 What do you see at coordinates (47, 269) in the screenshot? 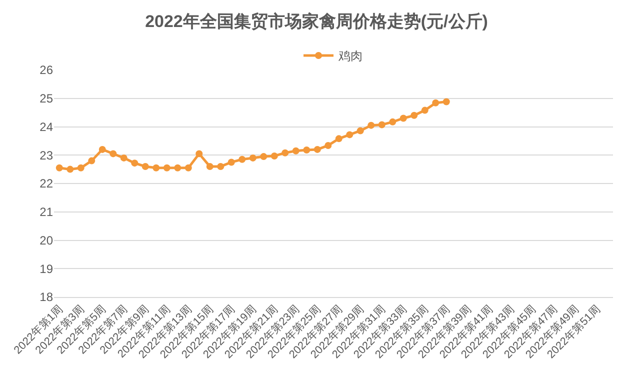
I see `y-tick-label: 19` at bounding box center [47, 269].